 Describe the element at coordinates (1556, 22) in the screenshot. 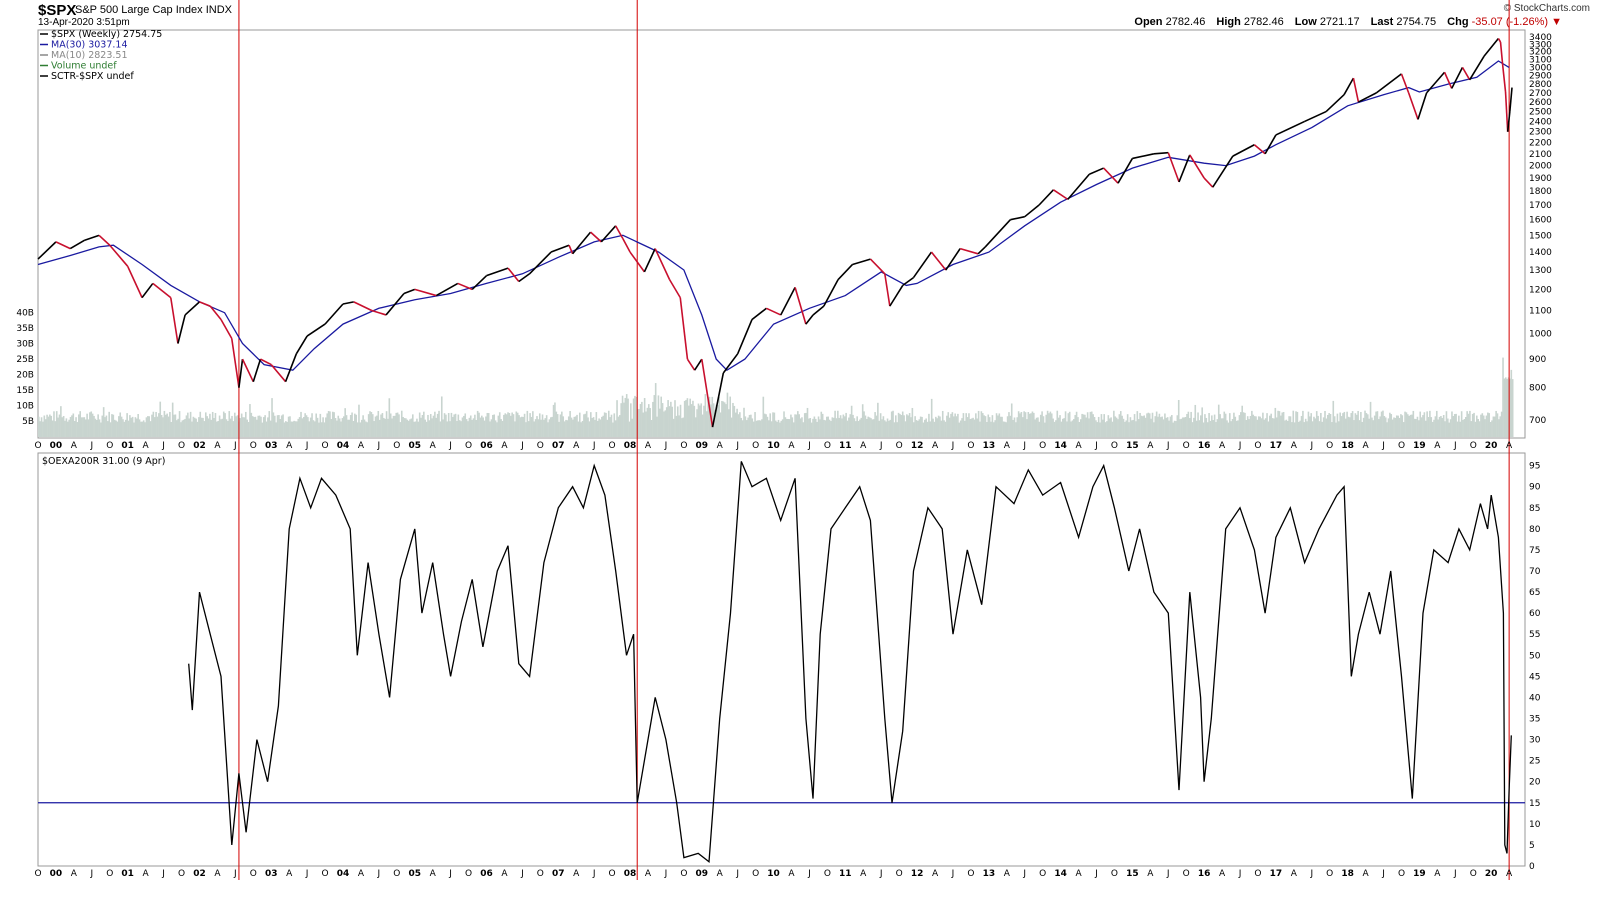

I see `down-arrow-icon: ▼` at that location.